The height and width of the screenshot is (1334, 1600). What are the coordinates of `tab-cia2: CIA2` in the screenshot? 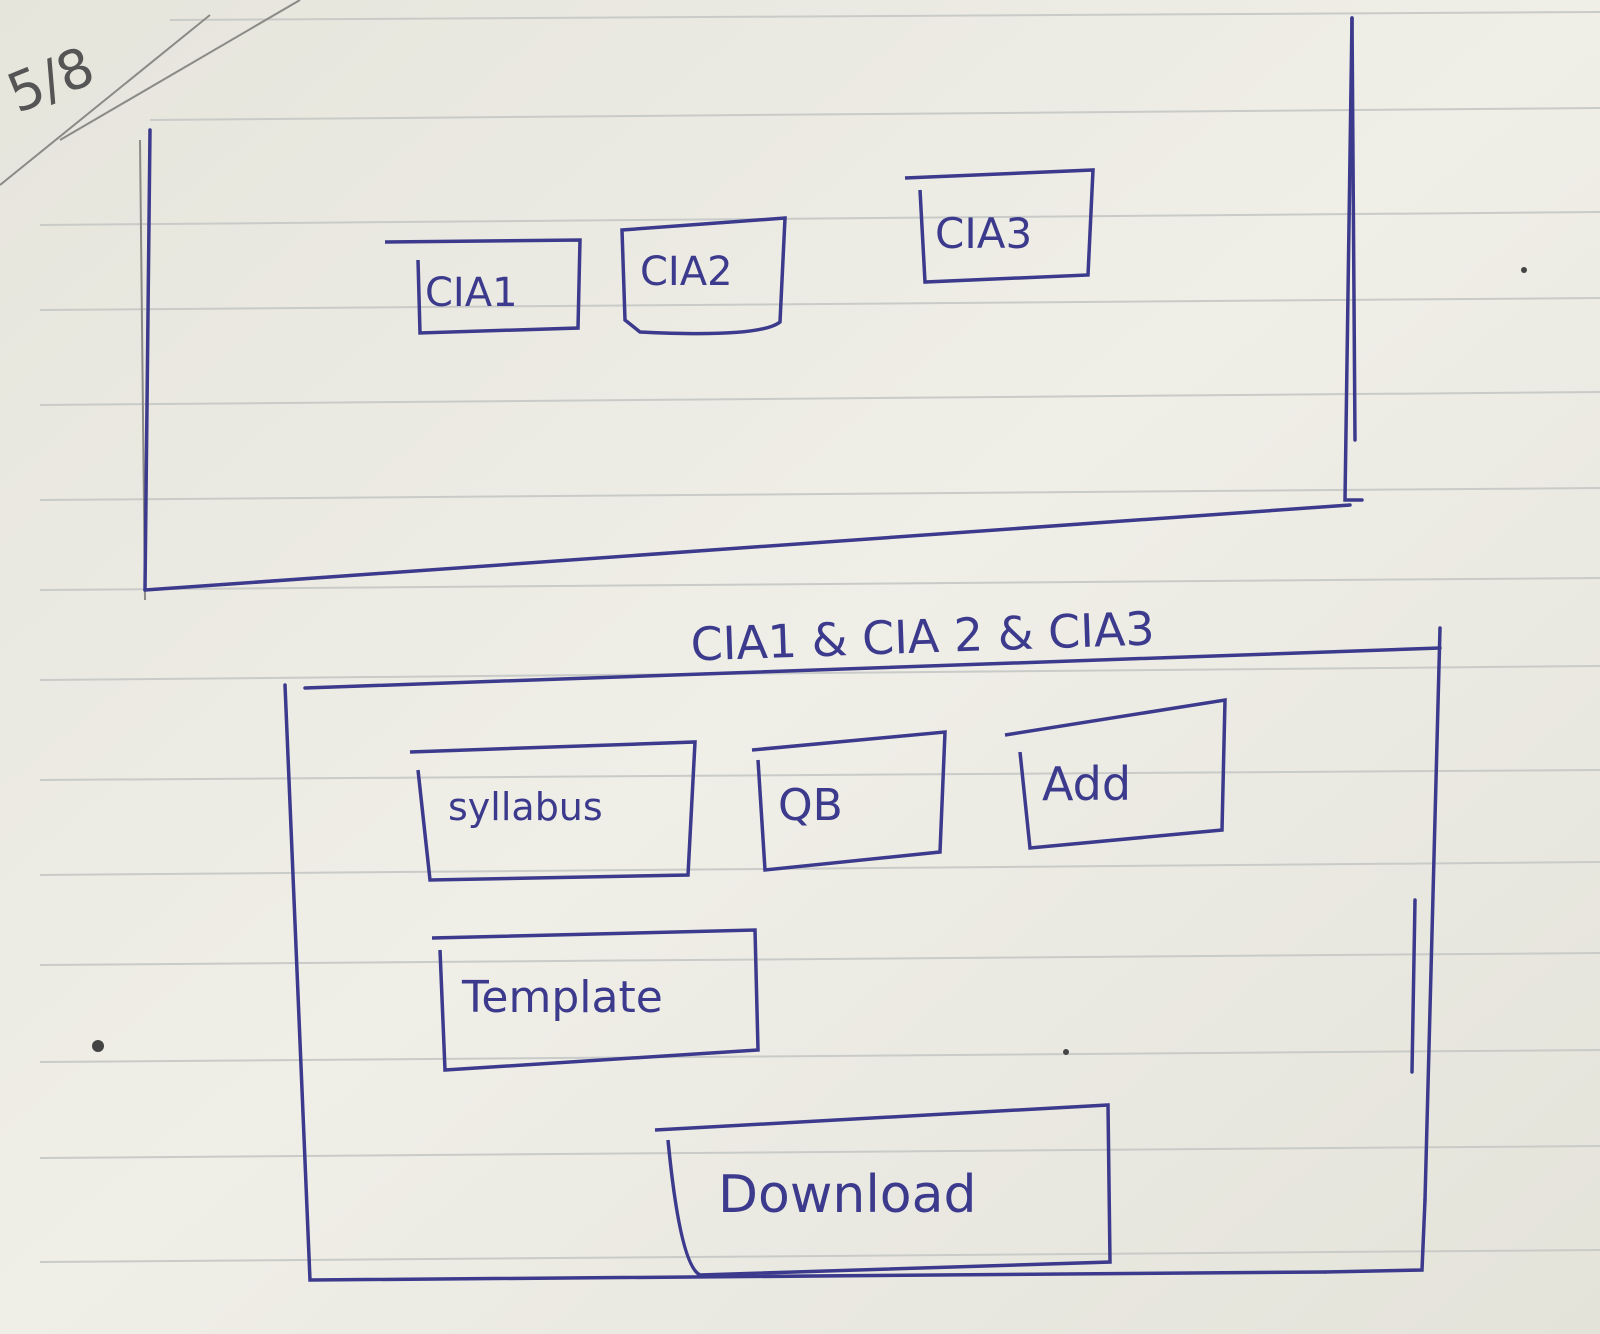 It's located at (703, 276).